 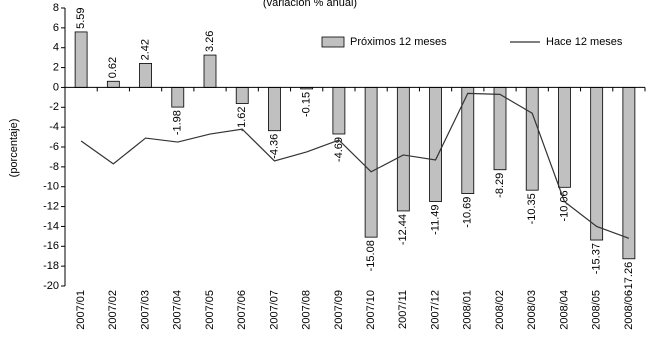 I want to click on y-tick-label: -18, so click(x=51, y=266).